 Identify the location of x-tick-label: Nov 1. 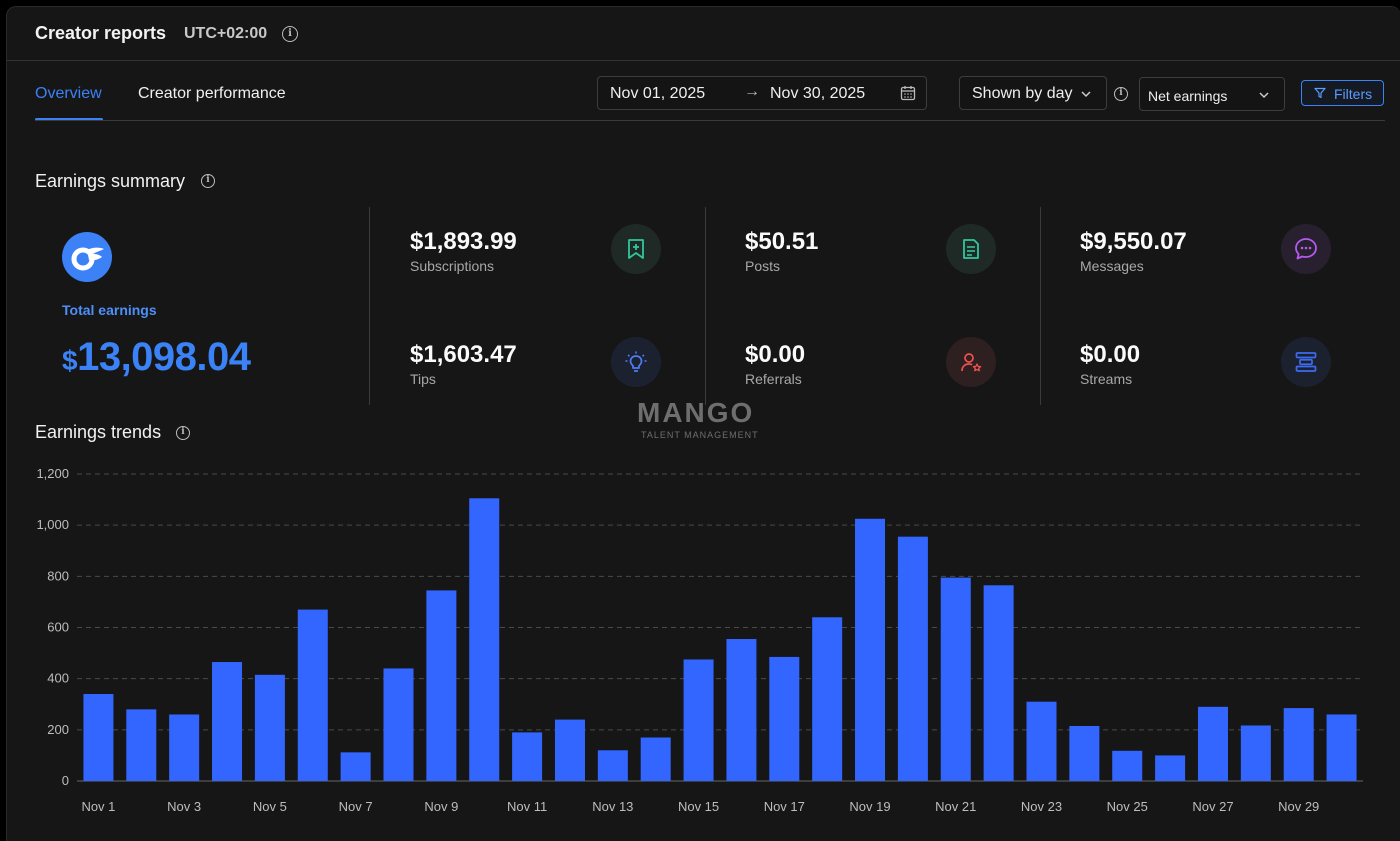
(98, 806).